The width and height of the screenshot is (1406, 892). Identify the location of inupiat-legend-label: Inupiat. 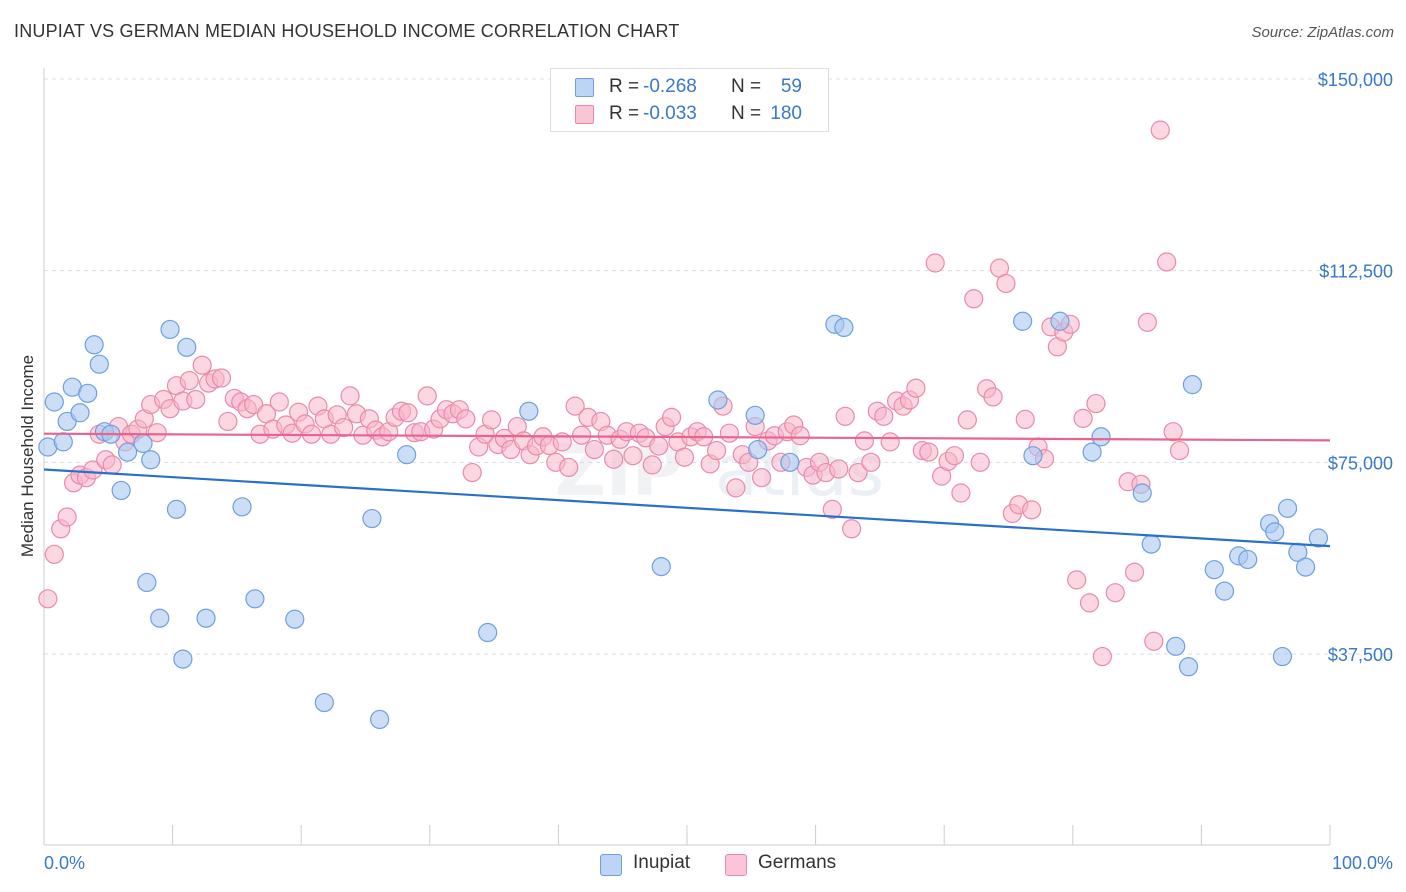
(662, 862).